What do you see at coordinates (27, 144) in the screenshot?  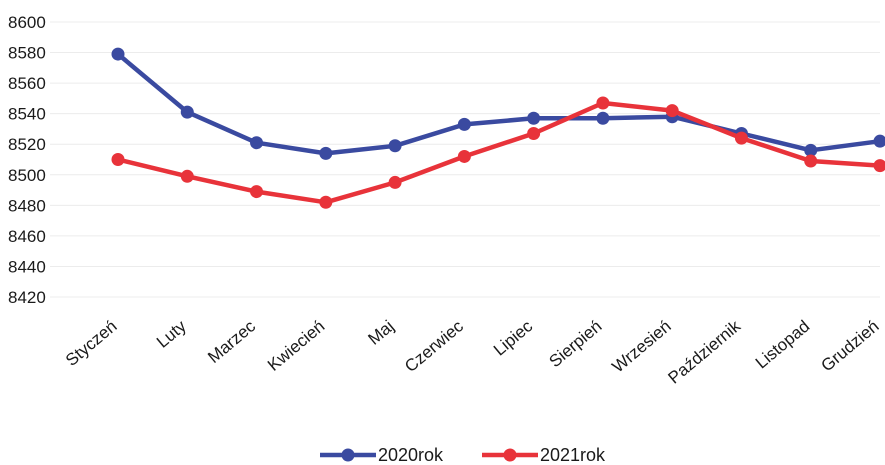 I see `y-tick-label: 8520` at bounding box center [27, 144].